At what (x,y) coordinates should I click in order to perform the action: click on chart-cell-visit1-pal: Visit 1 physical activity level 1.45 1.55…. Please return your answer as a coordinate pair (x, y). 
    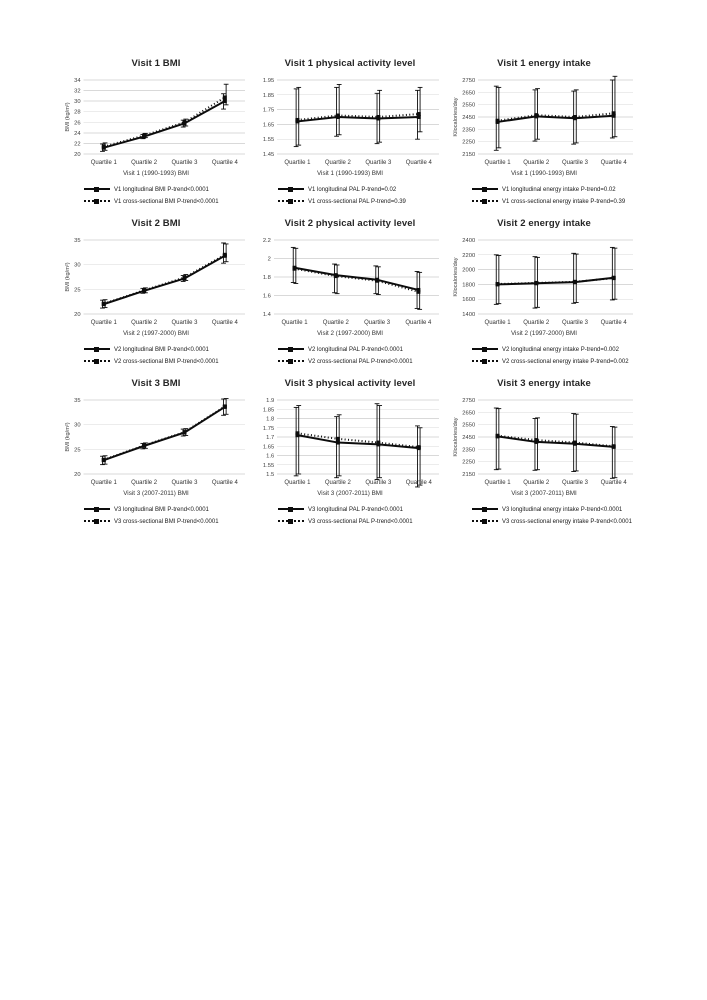
    Looking at the image, I should click on (350, 131).